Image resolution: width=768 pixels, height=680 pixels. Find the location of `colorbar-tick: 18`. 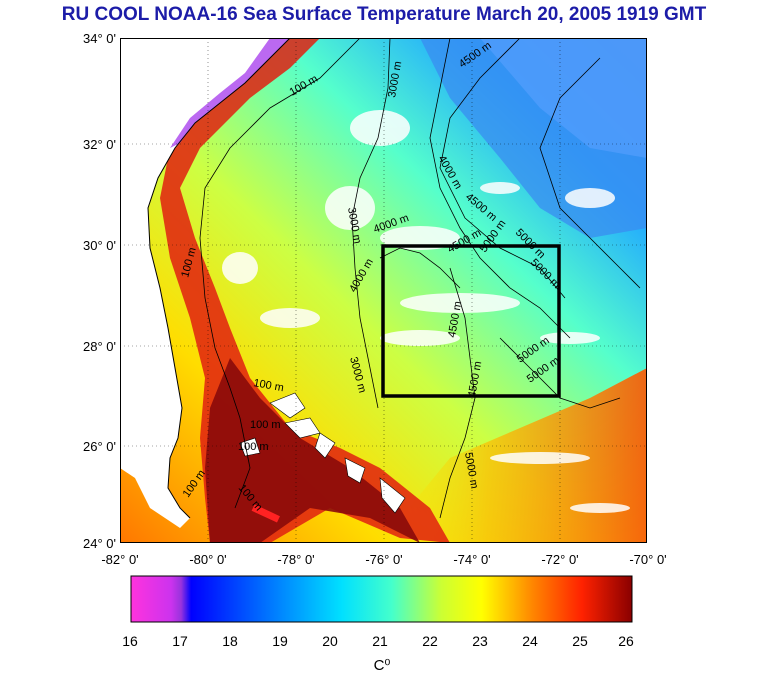

colorbar-tick: 18 is located at coordinates (230, 641).